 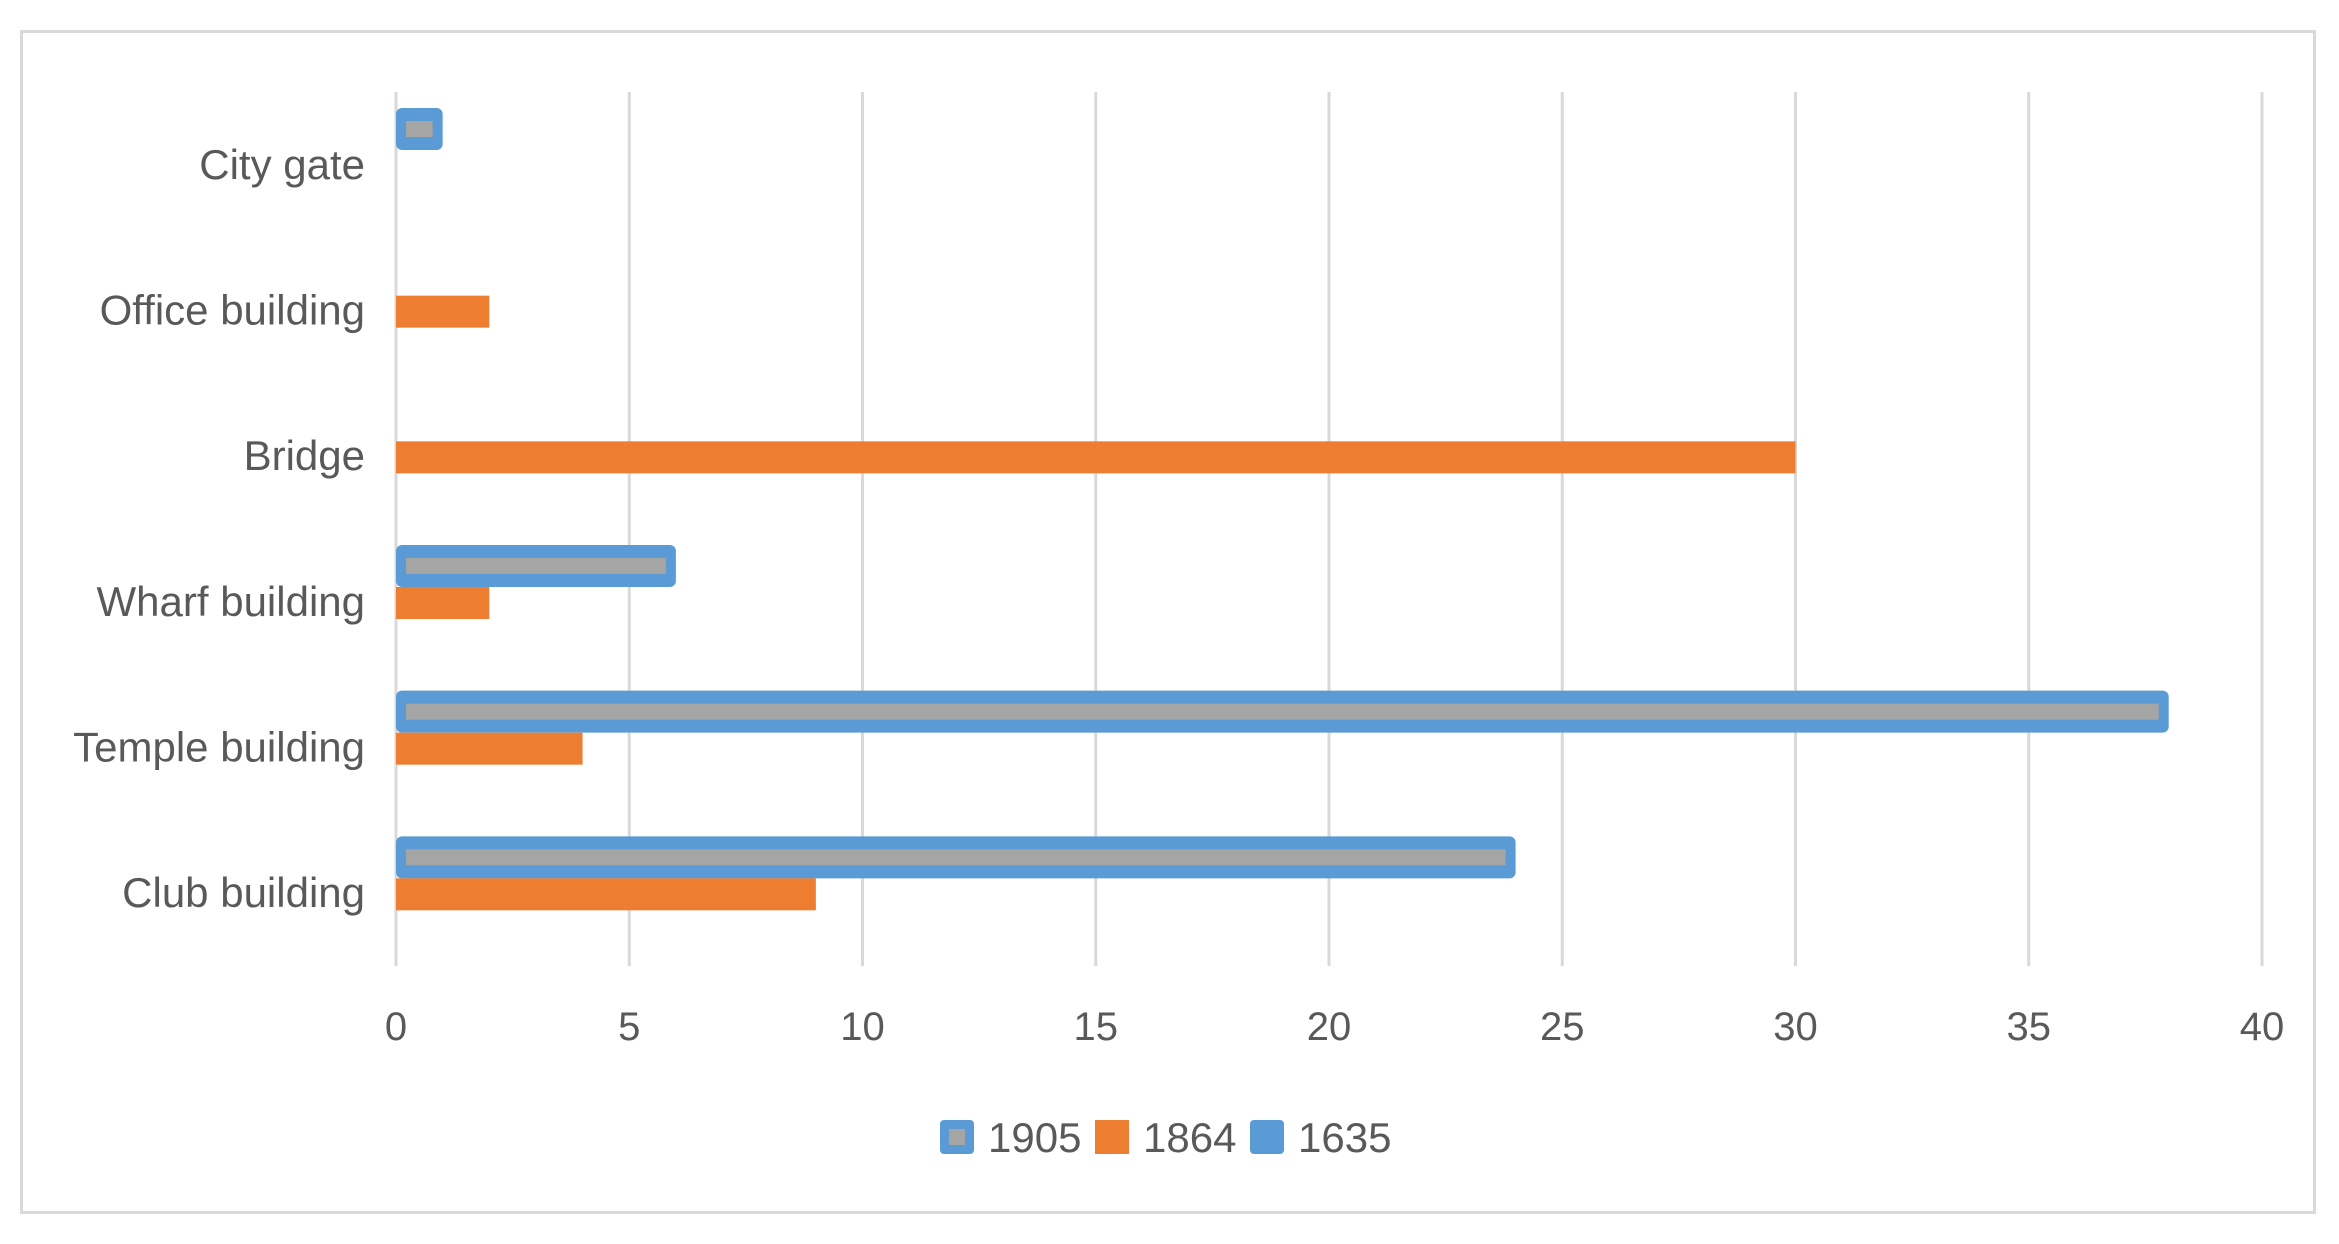 What do you see at coordinates (282, 164) in the screenshot?
I see `category-label-city-gate: City gate` at bounding box center [282, 164].